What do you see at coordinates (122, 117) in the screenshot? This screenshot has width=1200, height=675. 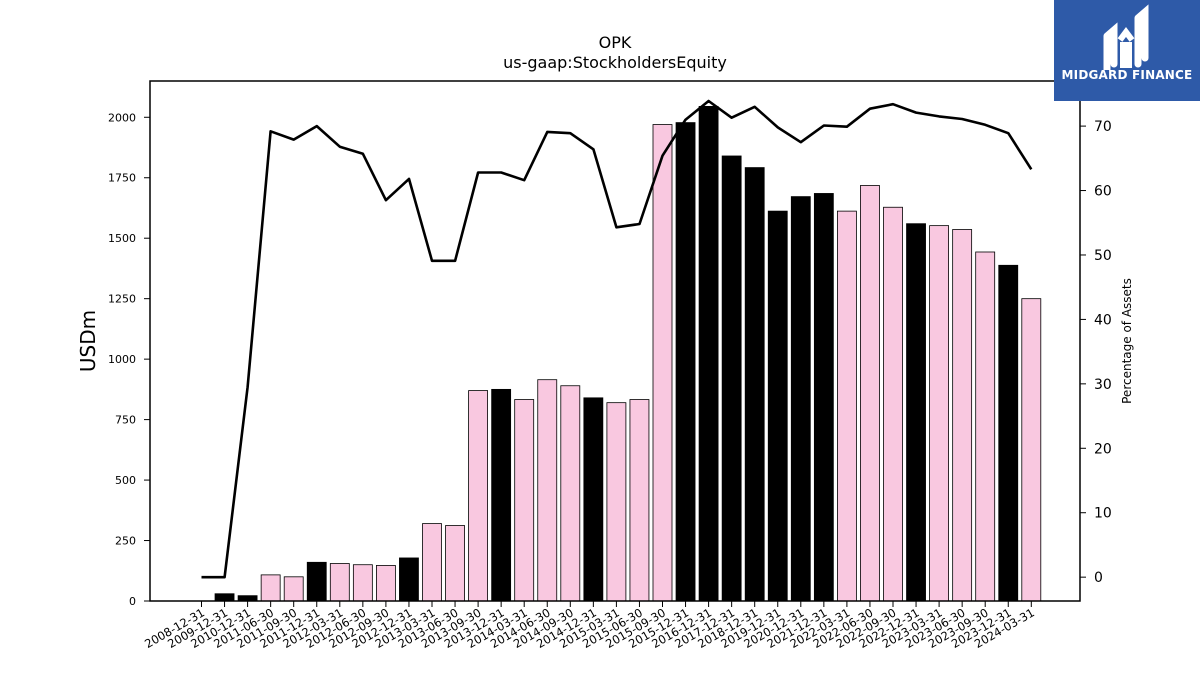 I see `y-tick-label: 2000` at bounding box center [122, 117].